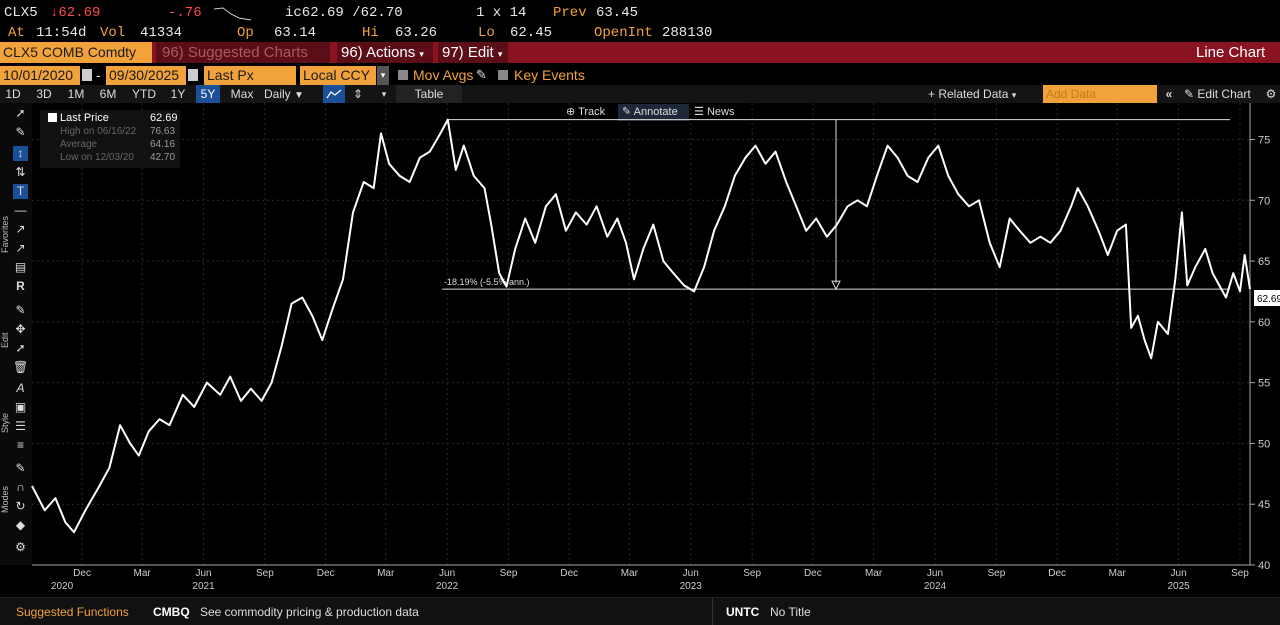 The image size is (1280, 625). I want to click on related-data-menu: + Related Data ▾, so click(980, 94).